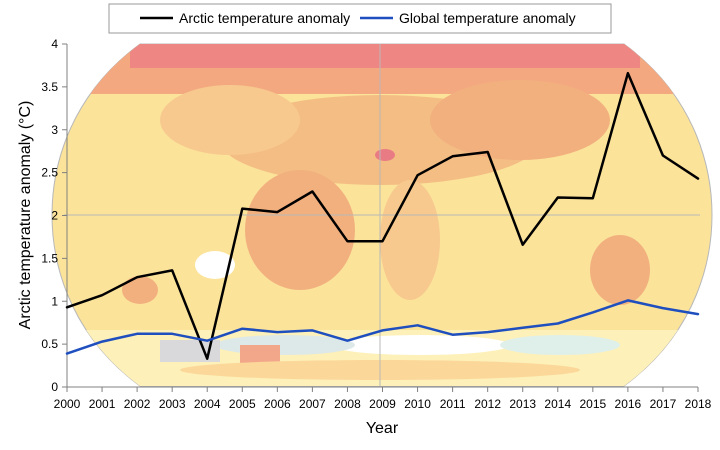 This screenshot has height=450, width=720. Describe the element at coordinates (522, 404) in the screenshot. I see `x-tick-label: 2013` at that location.